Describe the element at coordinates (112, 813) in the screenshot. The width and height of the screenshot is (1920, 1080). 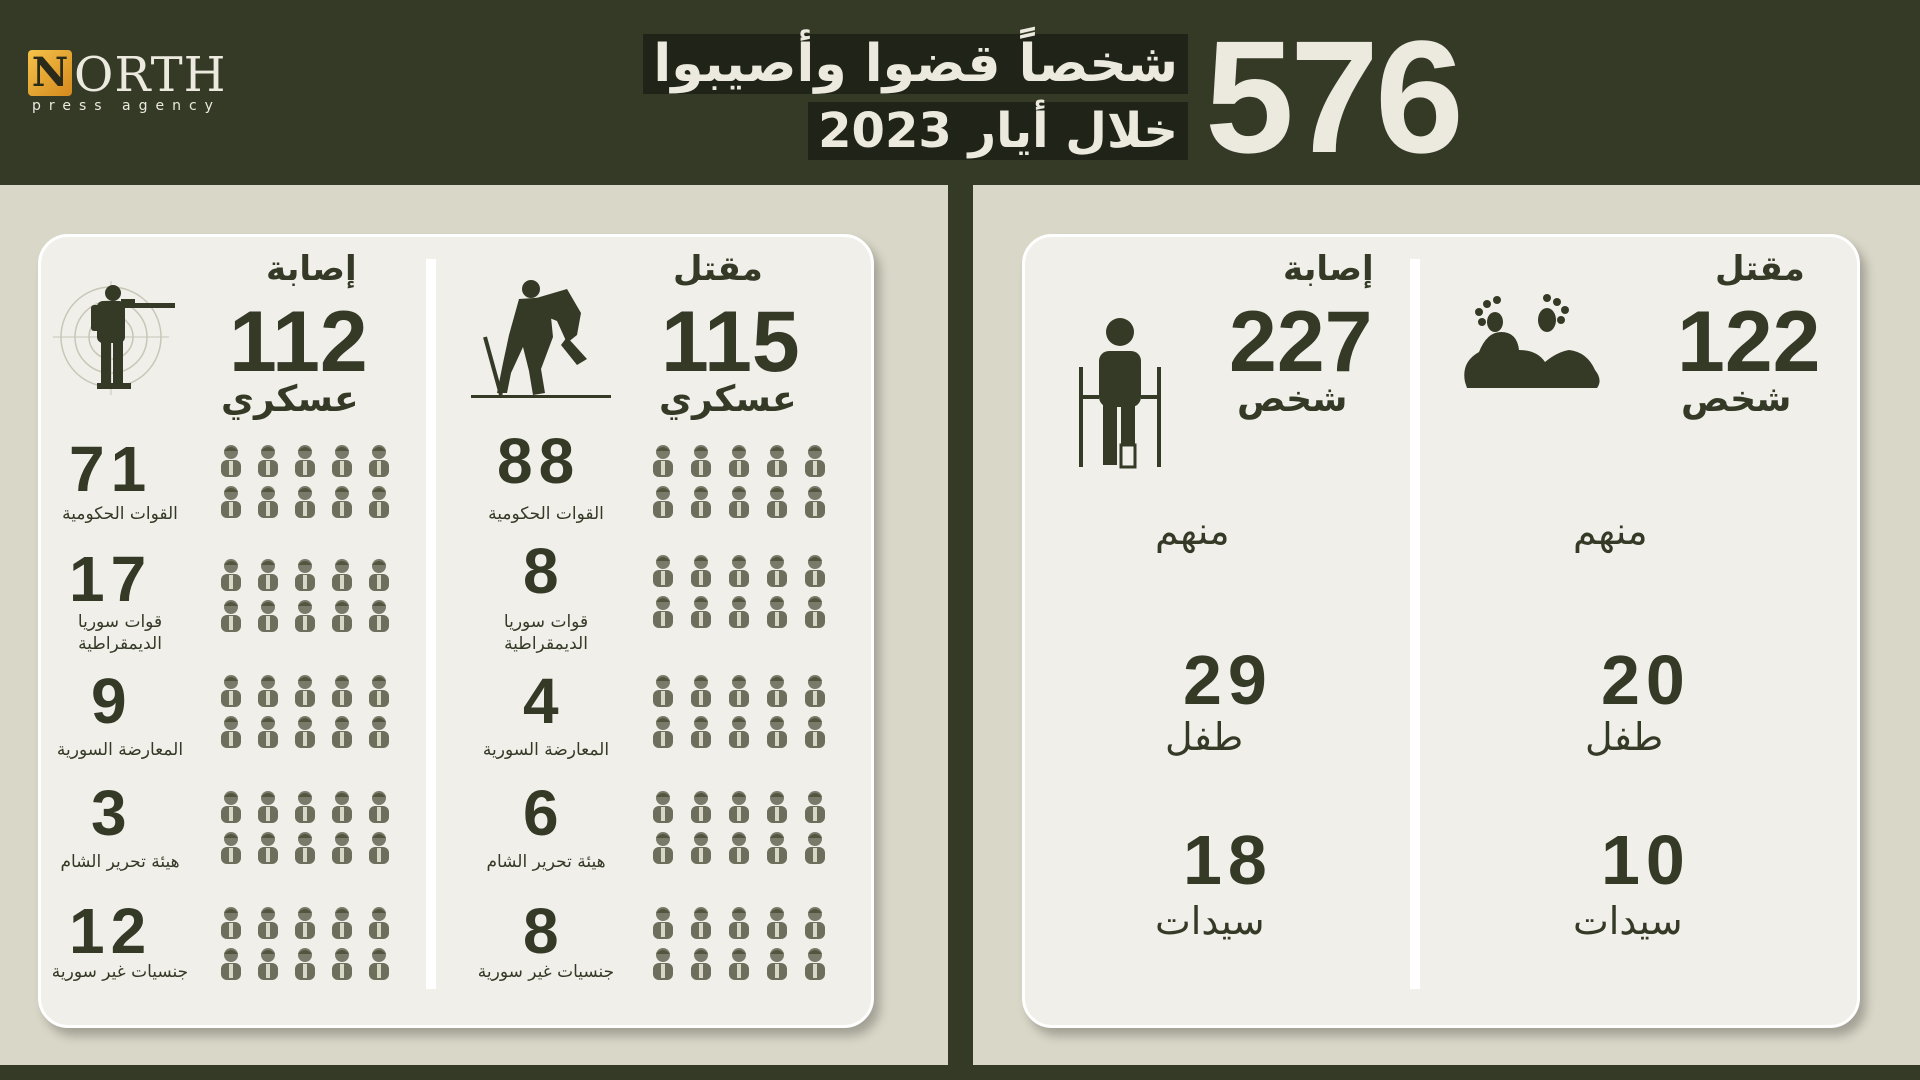
I see `injured-row-4-number: 3` at that location.